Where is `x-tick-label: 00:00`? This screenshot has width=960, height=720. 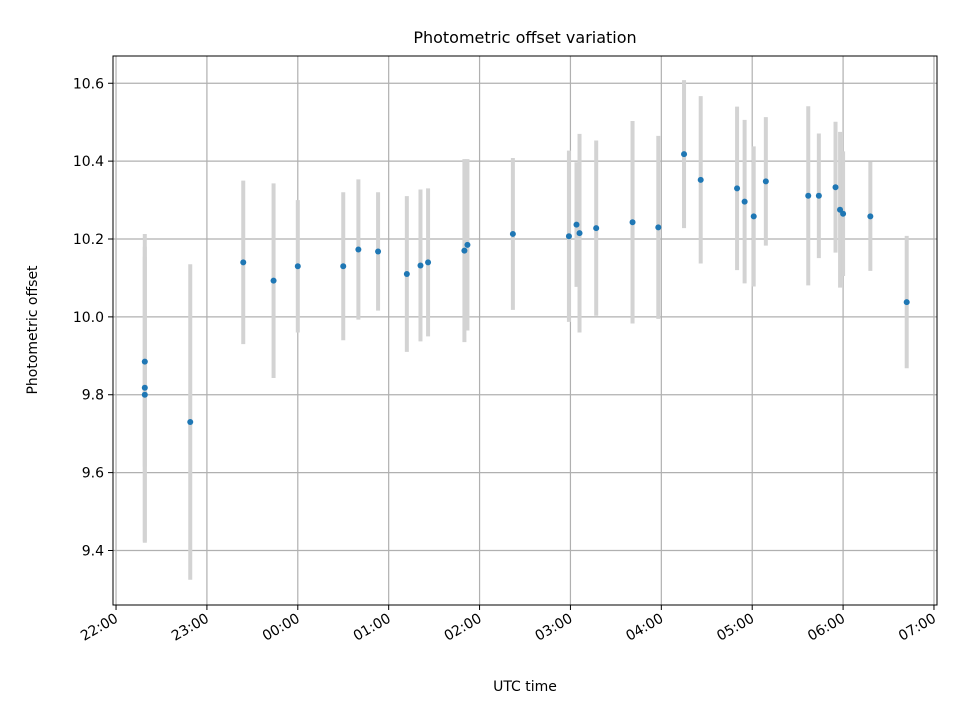
x-tick-label: 00:00 is located at coordinates (281, 628).